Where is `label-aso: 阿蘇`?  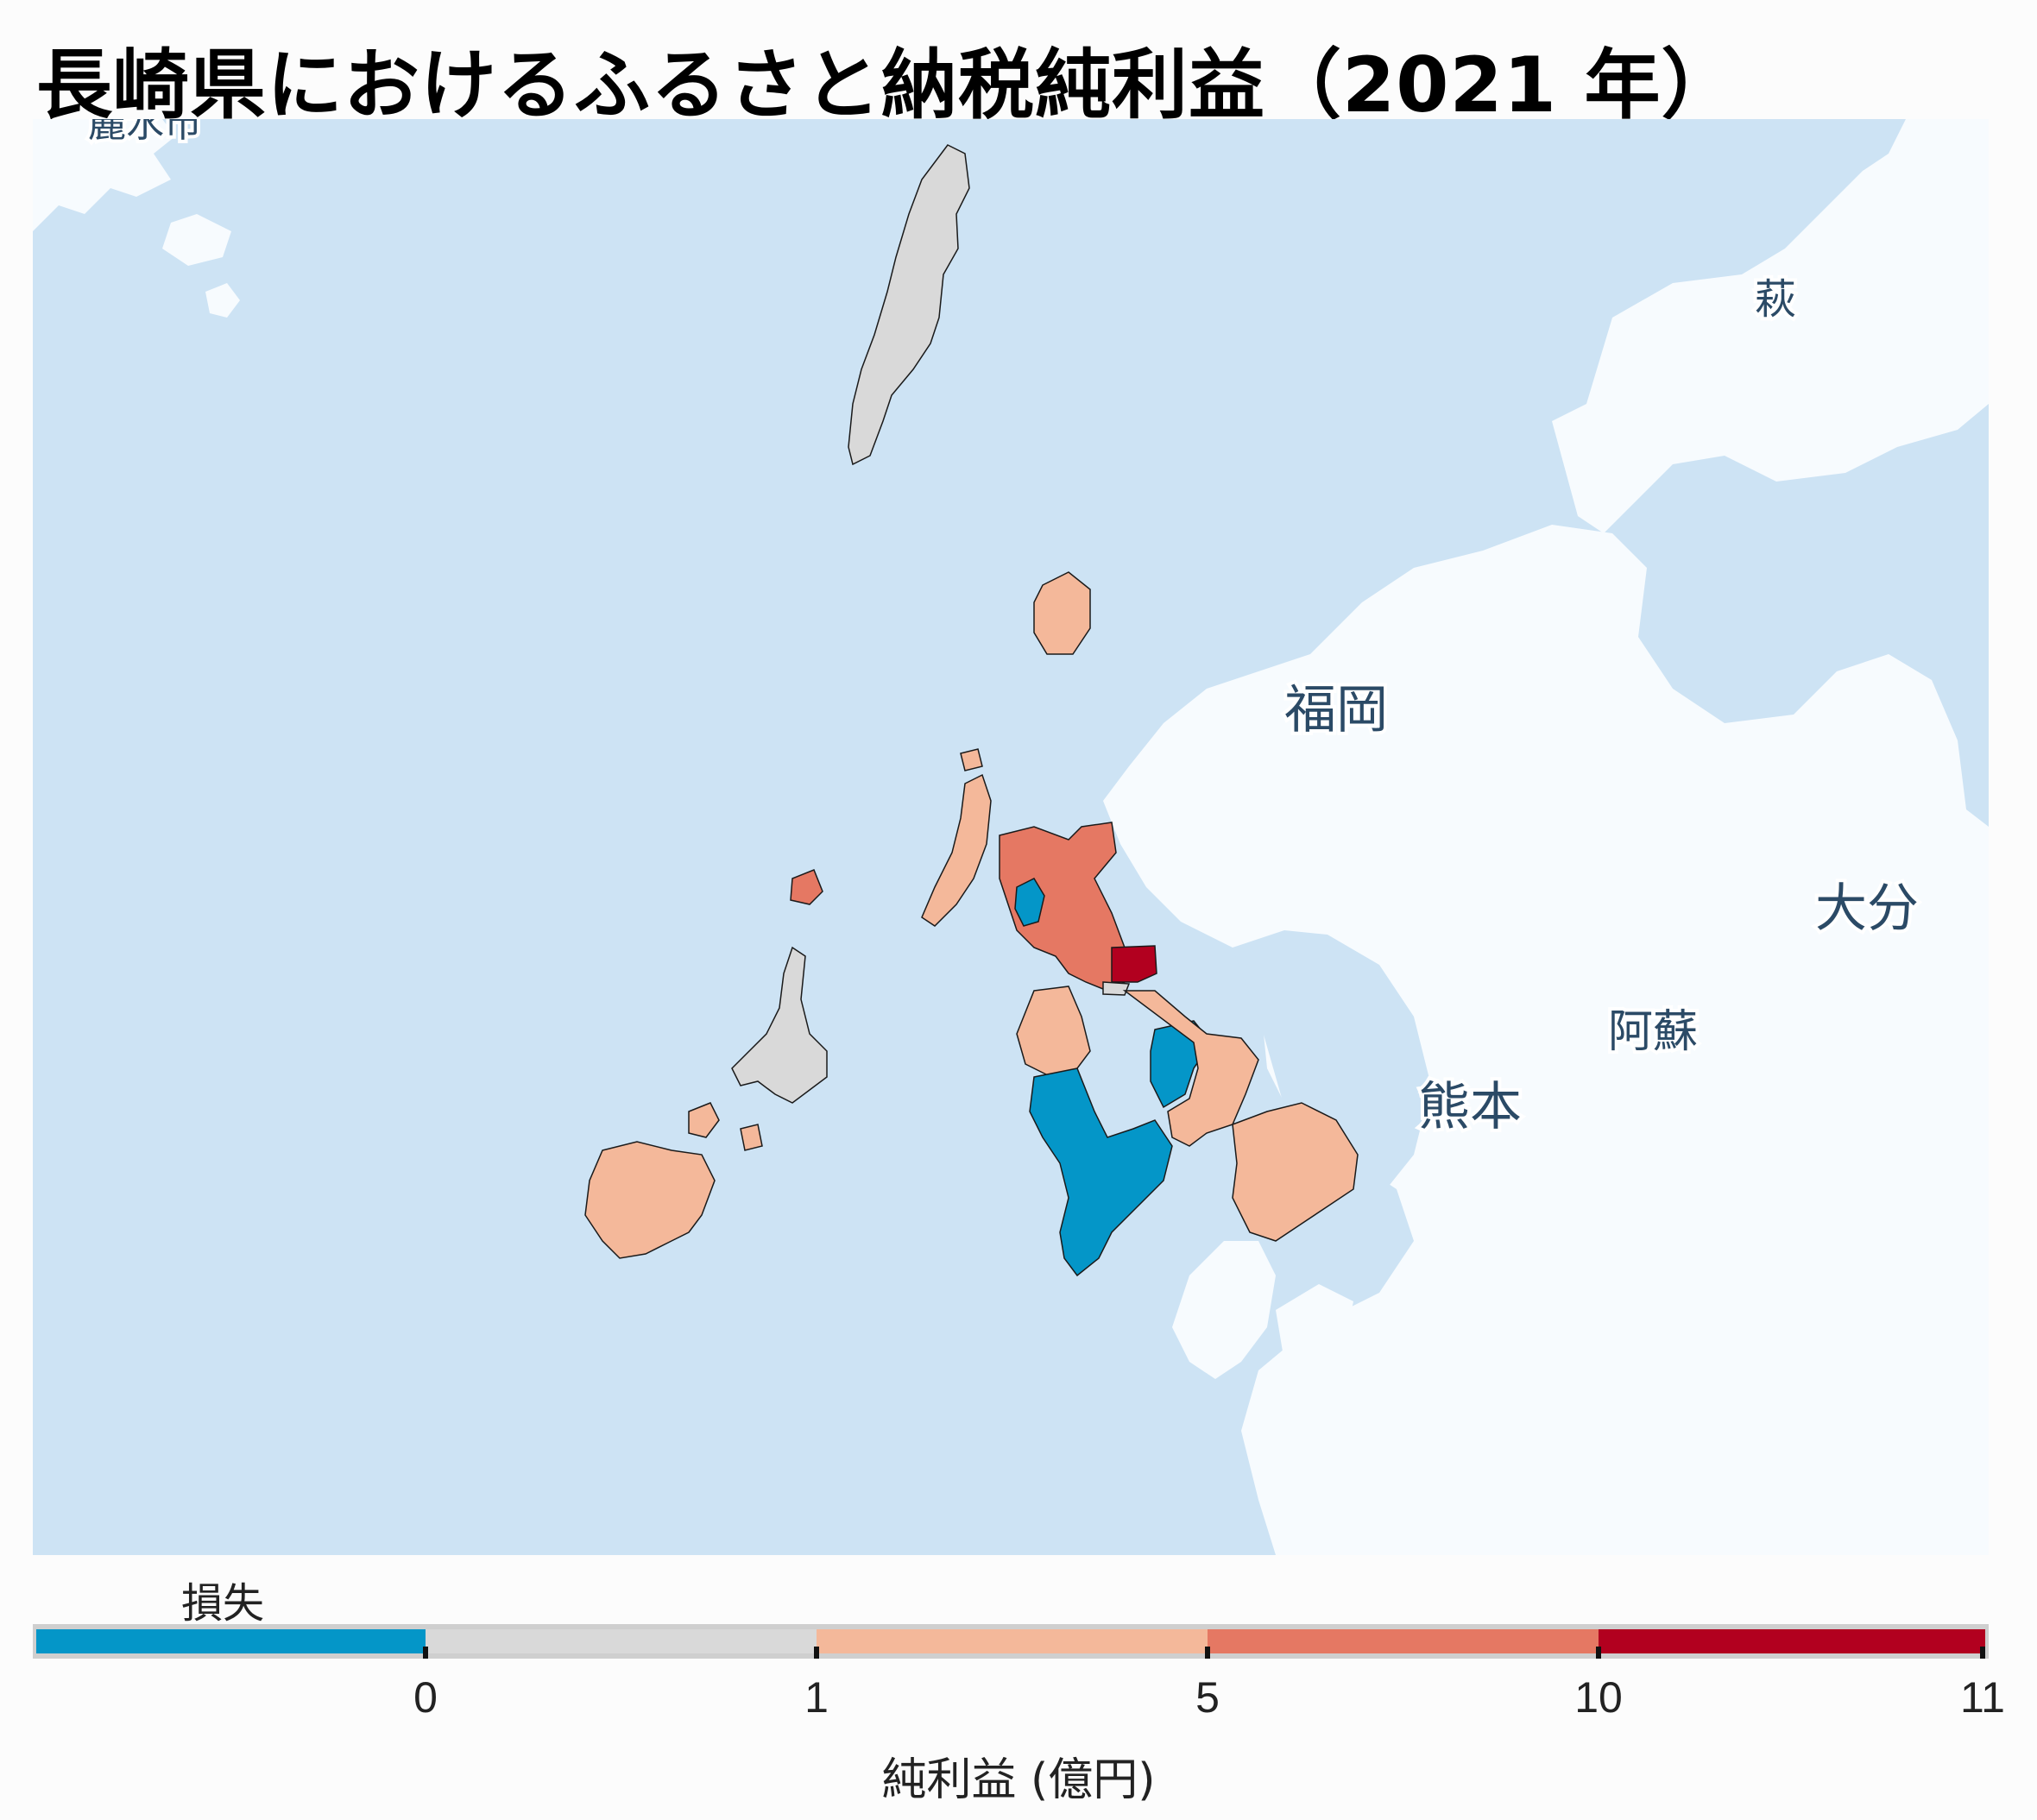 label-aso: 阿蘇 is located at coordinates (1653, 1032).